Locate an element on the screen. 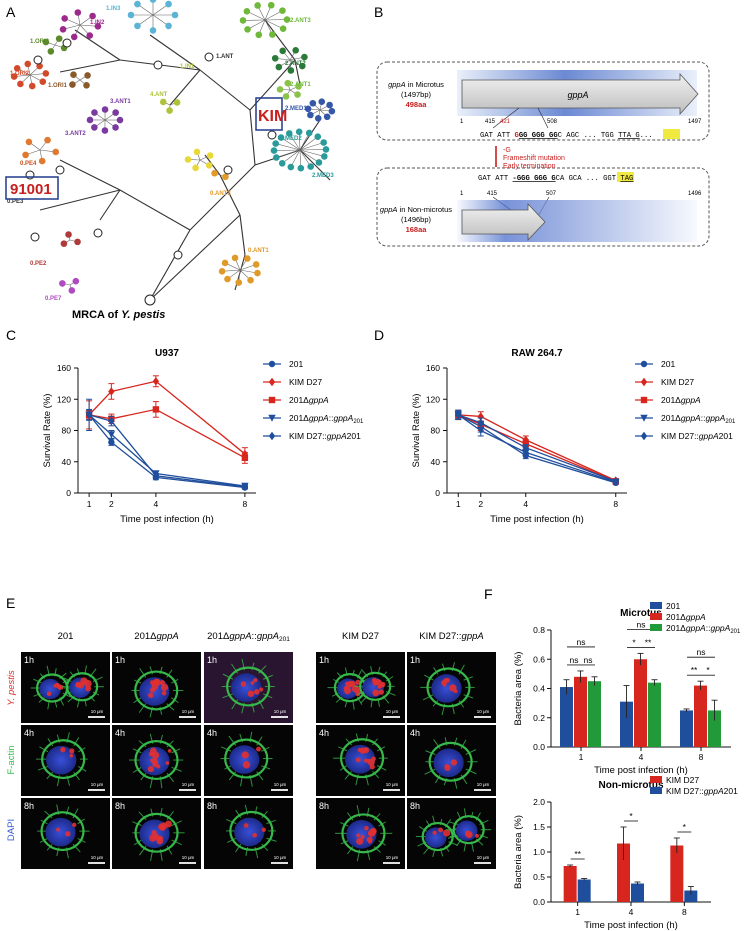 The height and width of the screenshot is (931, 750). microtus-aa: 498aa is located at coordinates (417, 104).